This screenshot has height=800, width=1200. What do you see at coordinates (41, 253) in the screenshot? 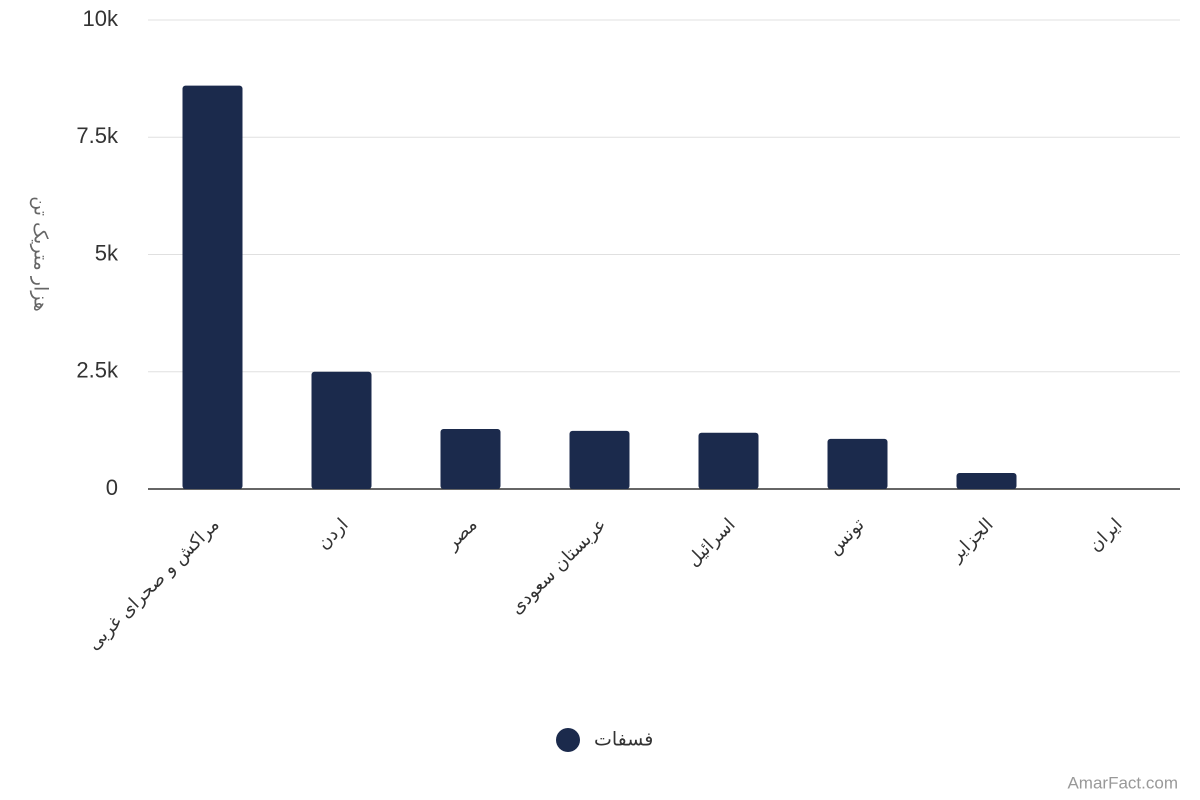
I see `y-axis-label: هزار متریک تن` at bounding box center [41, 253].